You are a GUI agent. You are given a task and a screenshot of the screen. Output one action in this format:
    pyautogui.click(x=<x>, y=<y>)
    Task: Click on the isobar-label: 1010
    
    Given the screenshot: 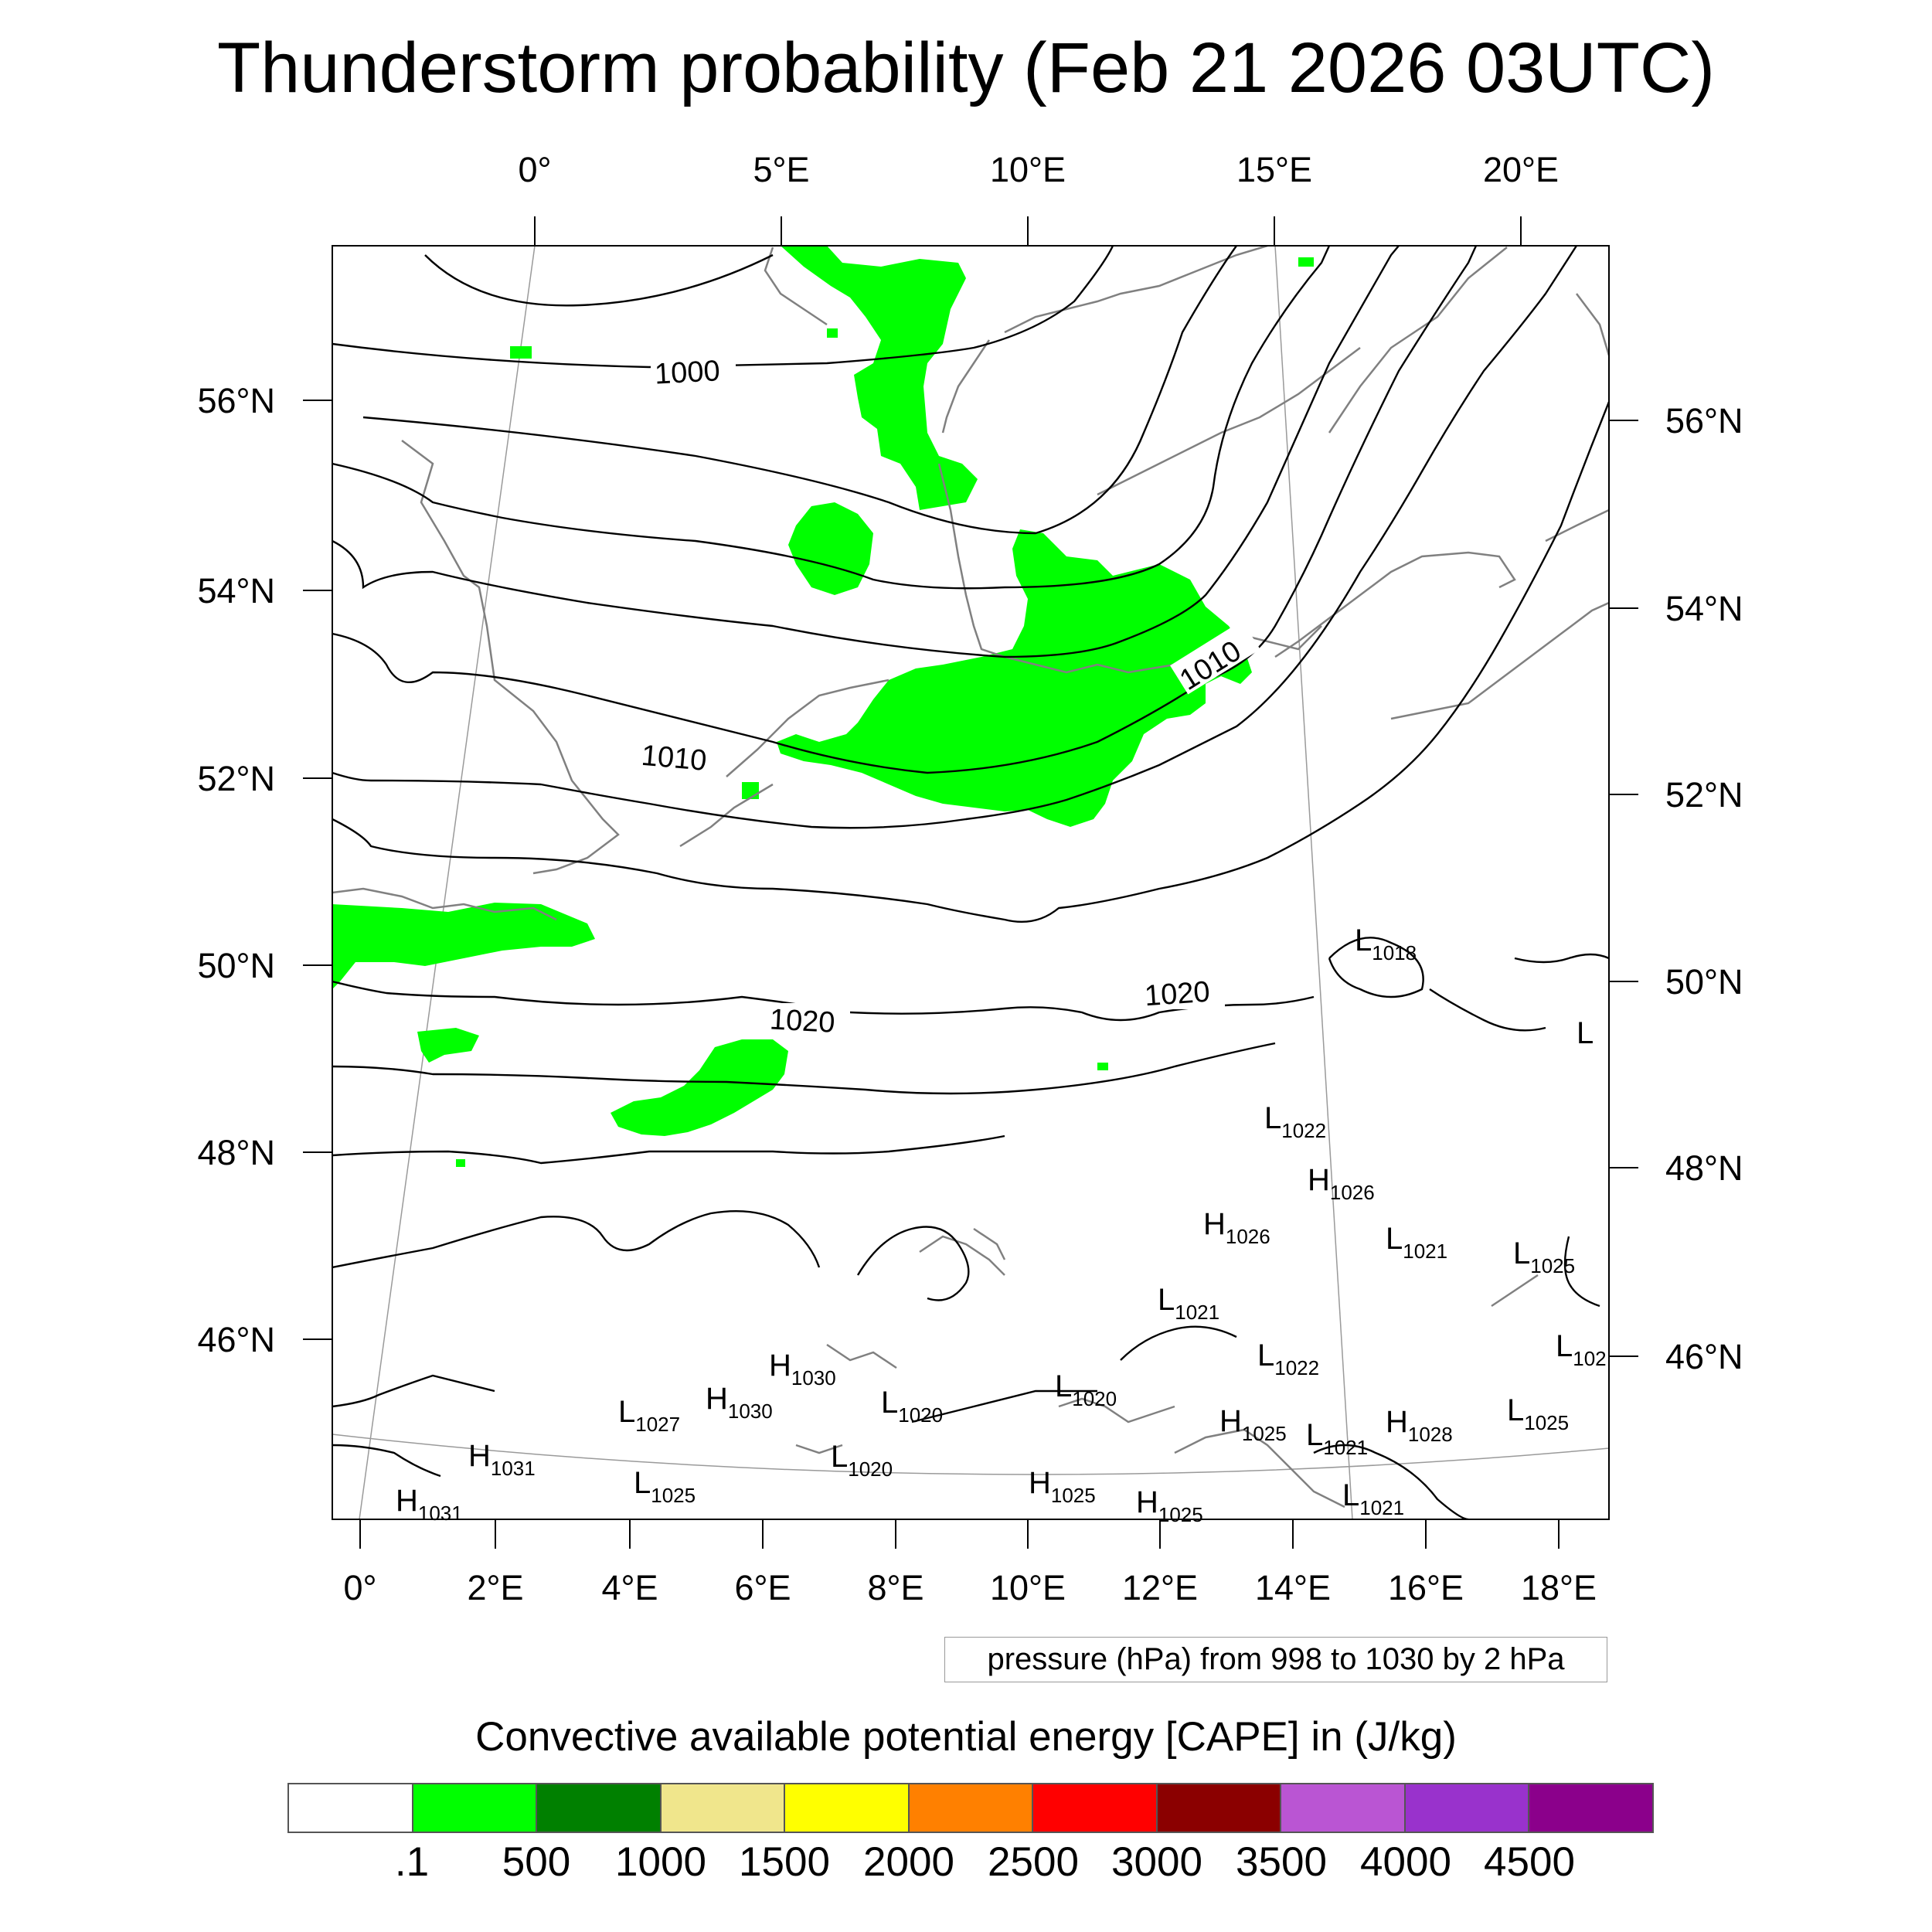 What is the action you would take?
    pyautogui.click(x=674, y=759)
    